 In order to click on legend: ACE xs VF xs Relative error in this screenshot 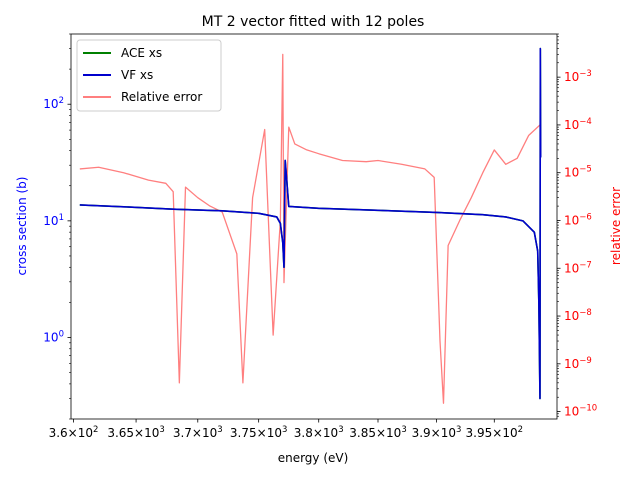, I will do `click(149, 75)`.